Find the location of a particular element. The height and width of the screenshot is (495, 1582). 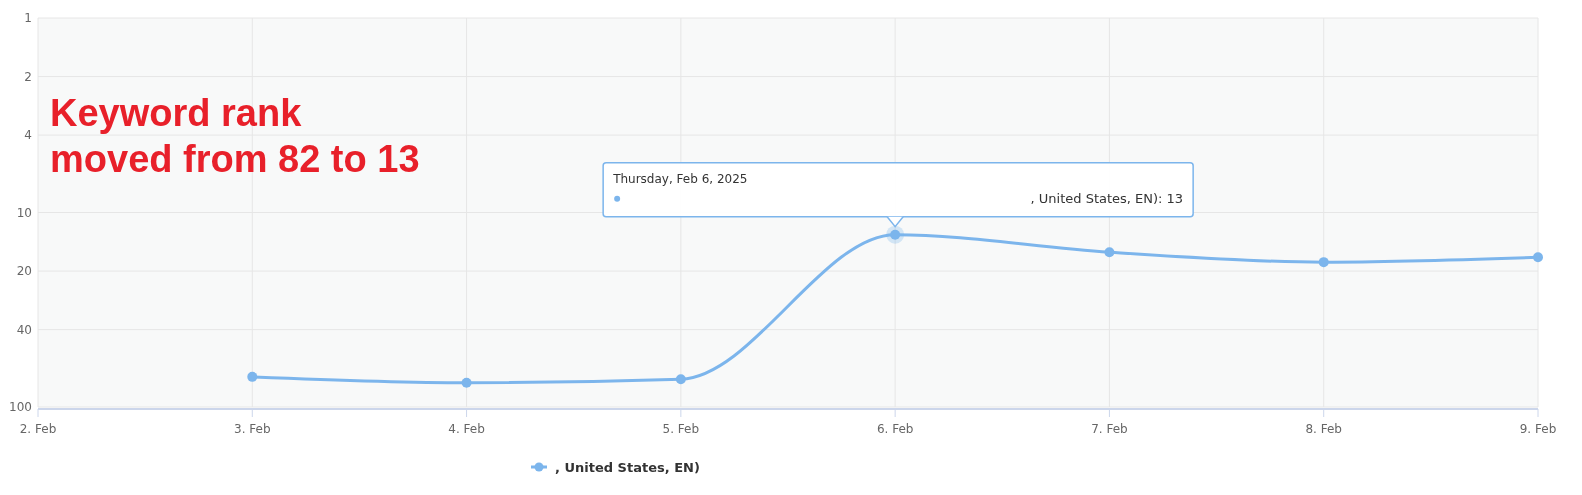

annotation: , United States, EN): 13 is located at coordinates (1107, 198).